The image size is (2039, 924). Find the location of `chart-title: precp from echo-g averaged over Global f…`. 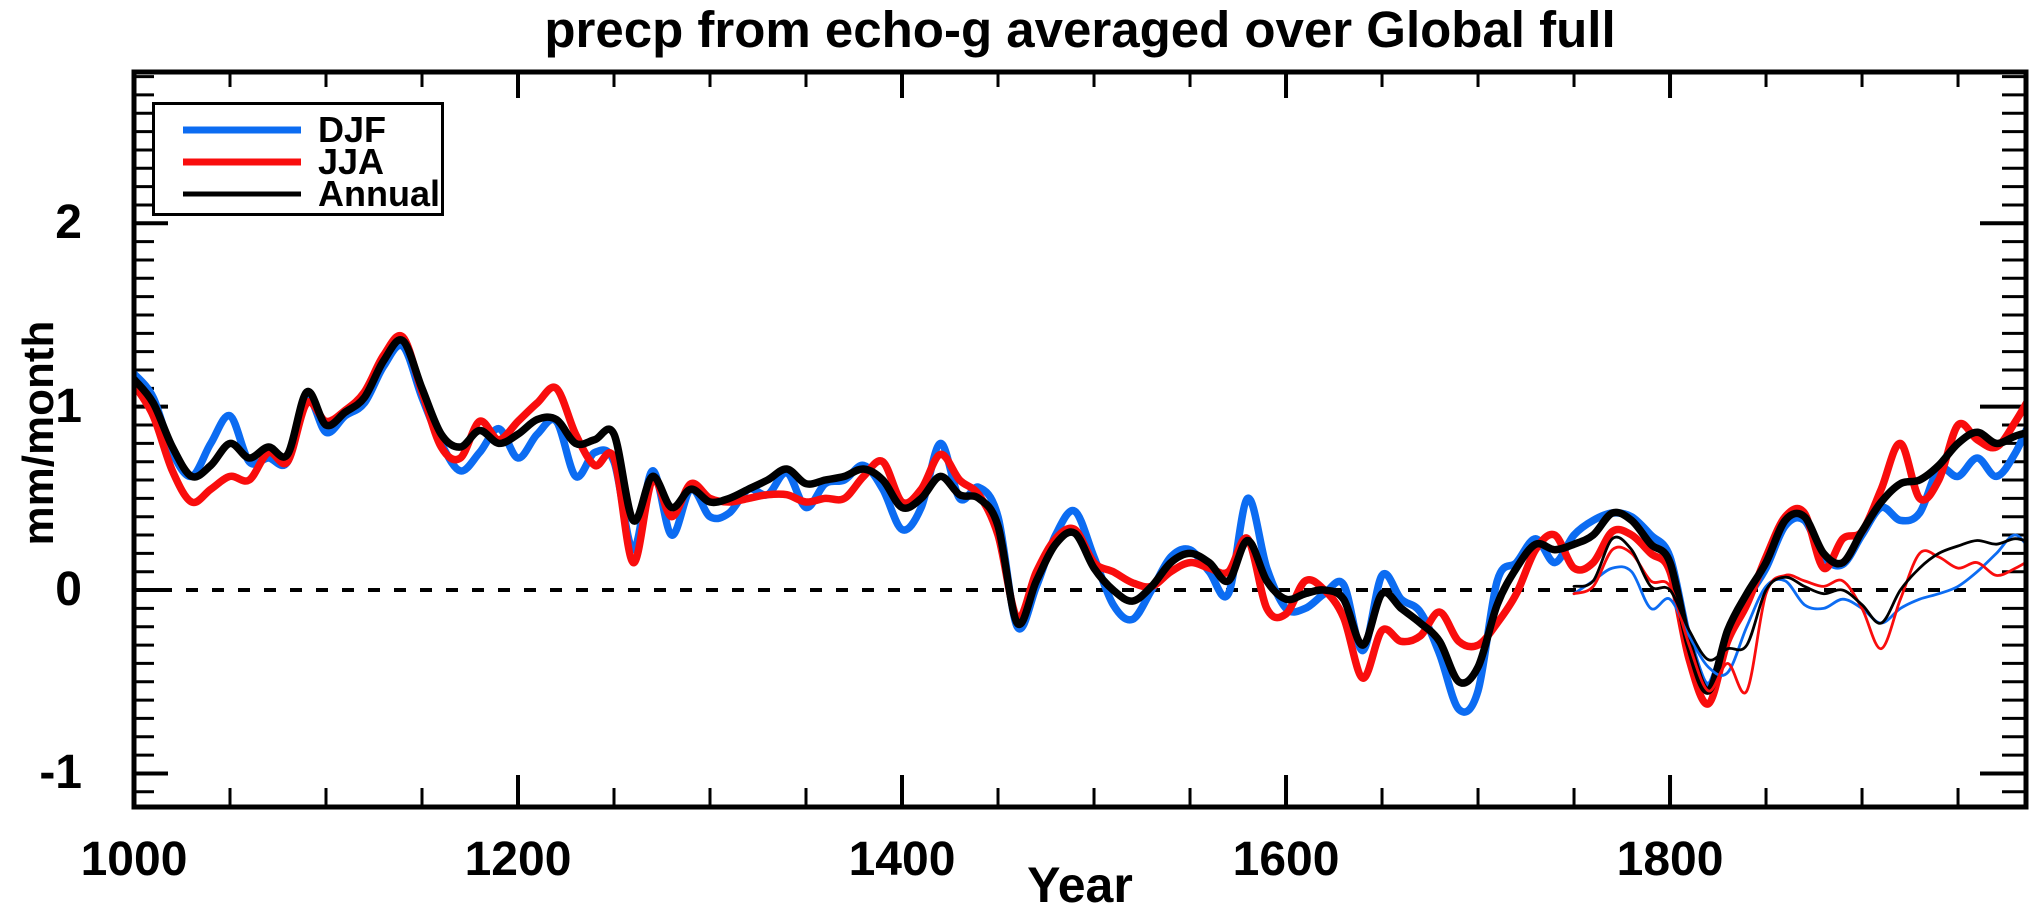

chart-title: precp from echo-g averaged over Global f… is located at coordinates (1080, 29).